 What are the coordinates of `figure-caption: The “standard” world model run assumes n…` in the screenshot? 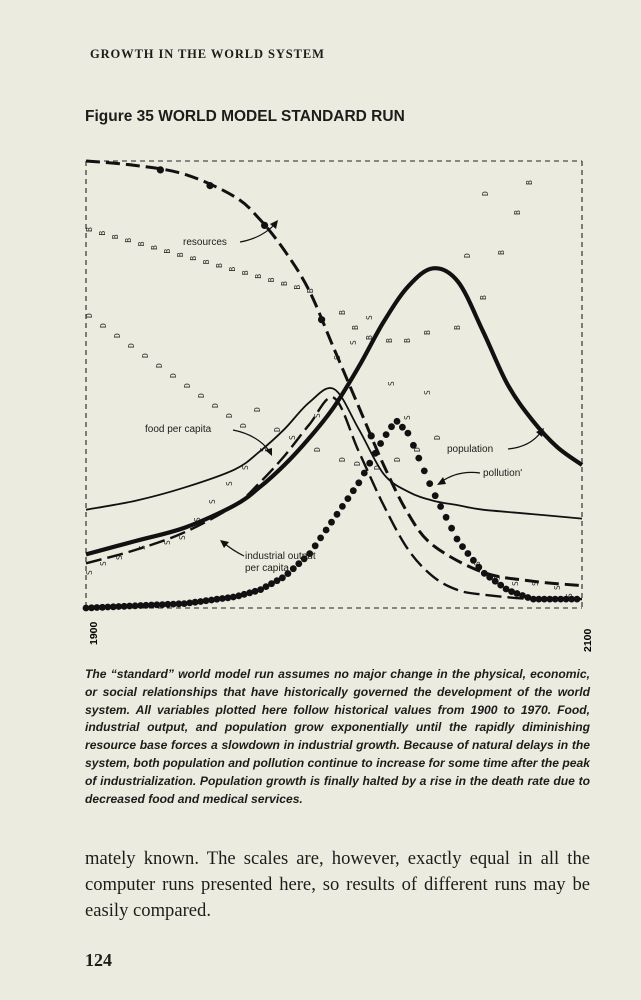 It's located at (337, 736).